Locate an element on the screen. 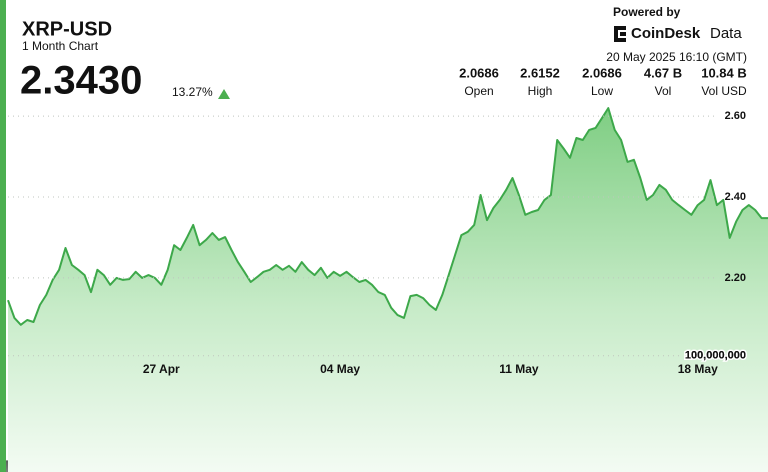 This screenshot has width=768, height=472. brand-logo is located at coordinates (620, 34).